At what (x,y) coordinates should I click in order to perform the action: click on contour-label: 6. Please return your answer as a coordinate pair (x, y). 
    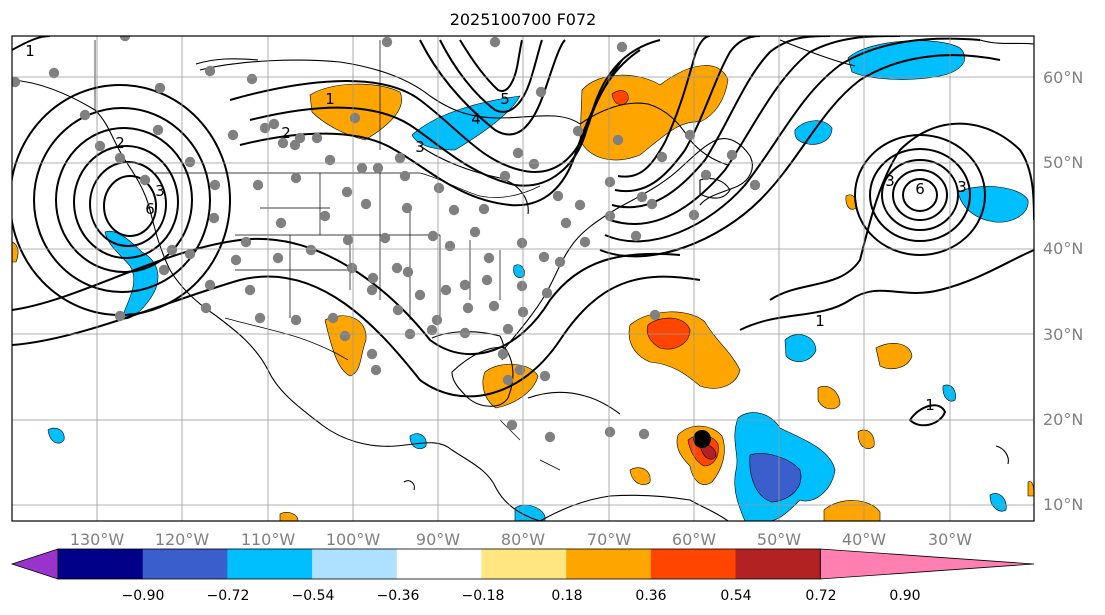
    Looking at the image, I should click on (920, 189).